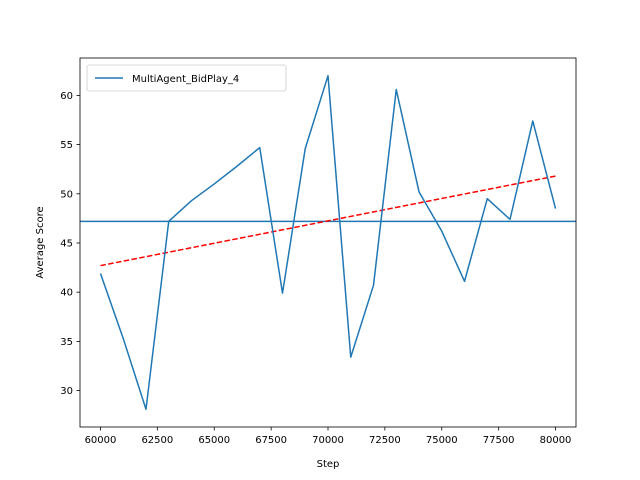 This screenshot has height=480, width=640. I want to click on y-axis-ticks: 30 35 40 45 50 55 60, so click(70, 244).